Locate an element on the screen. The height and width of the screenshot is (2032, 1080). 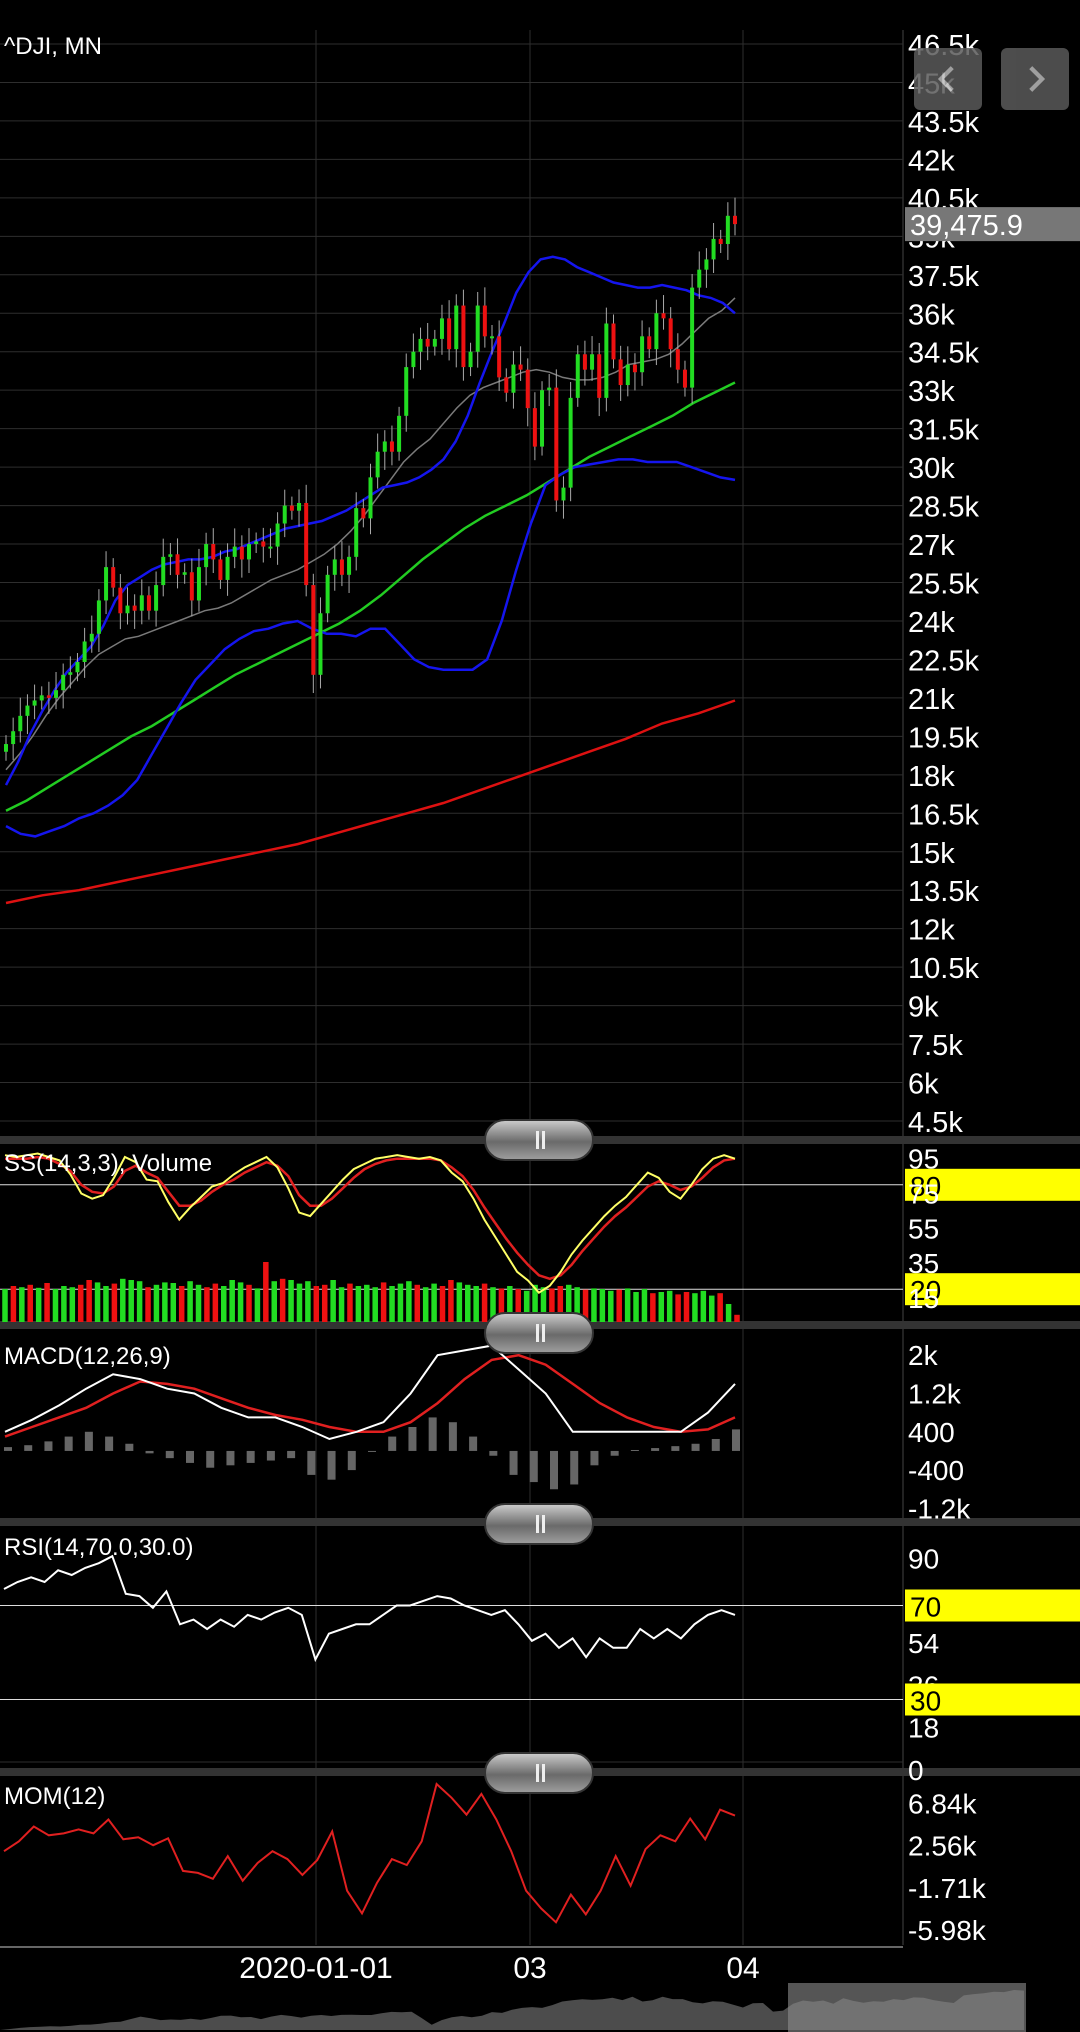
next-button is located at coordinates (1035, 79).